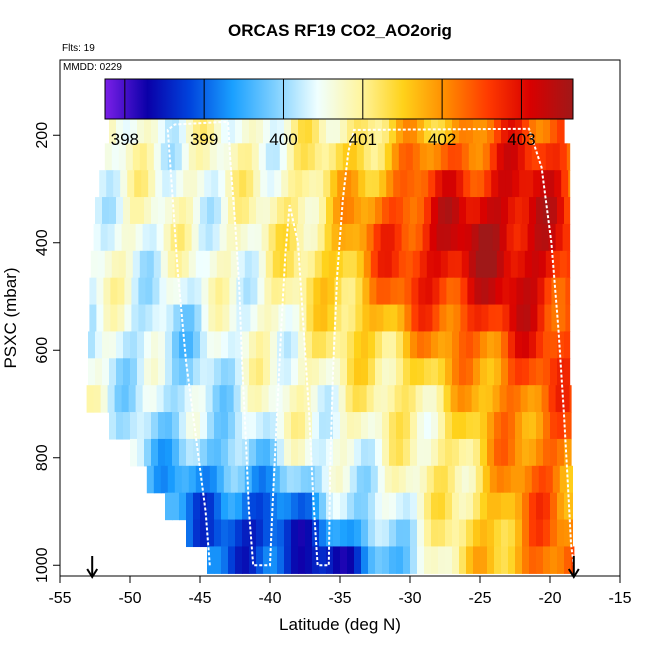 The width and height of the screenshot is (650, 650). Describe the element at coordinates (619, 598) in the screenshot. I see `x-tick-label: -15` at that location.